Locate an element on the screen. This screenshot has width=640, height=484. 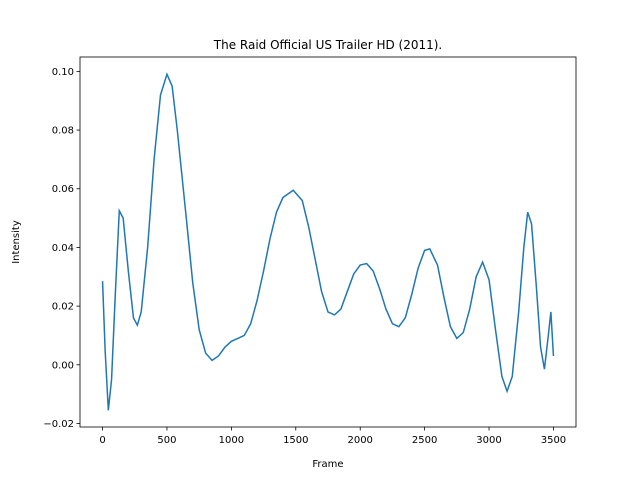
x-tick-label: 3000 is located at coordinates (488, 440).